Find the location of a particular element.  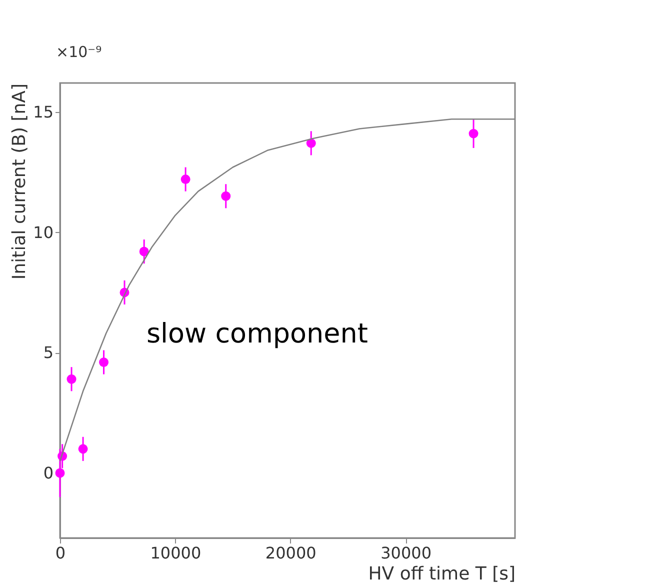

annotation: slow component is located at coordinates (257, 334).